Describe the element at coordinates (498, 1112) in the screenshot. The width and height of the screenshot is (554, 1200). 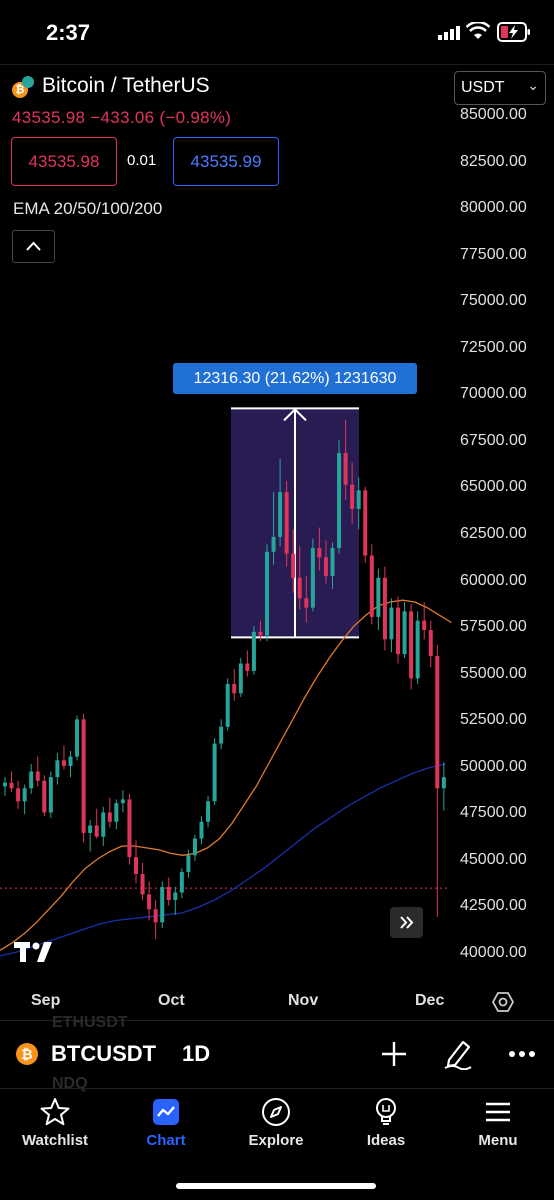
I see `menu-icon` at that location.